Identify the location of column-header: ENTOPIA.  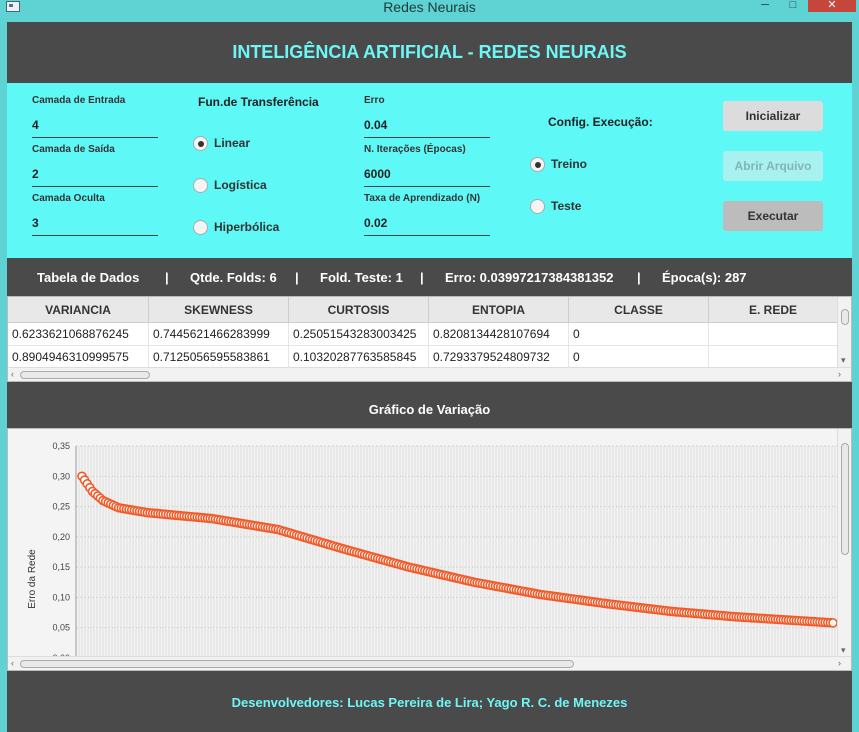
(499, 310).